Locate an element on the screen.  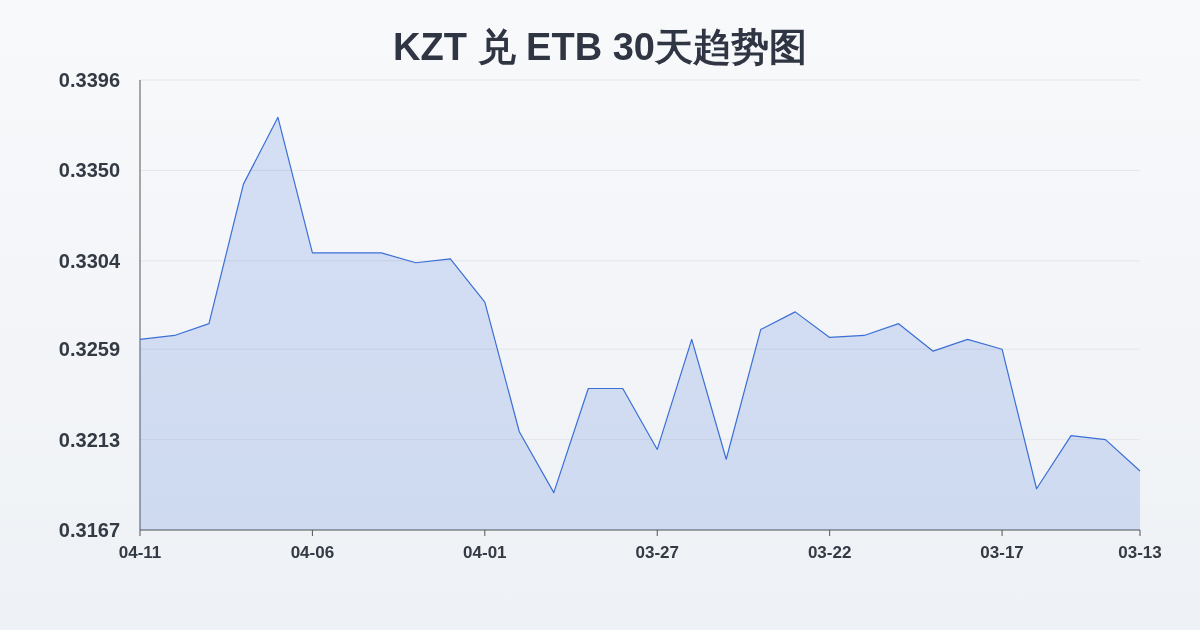
x-tick-label: 03-13 is located at coordinates (1140, 552).